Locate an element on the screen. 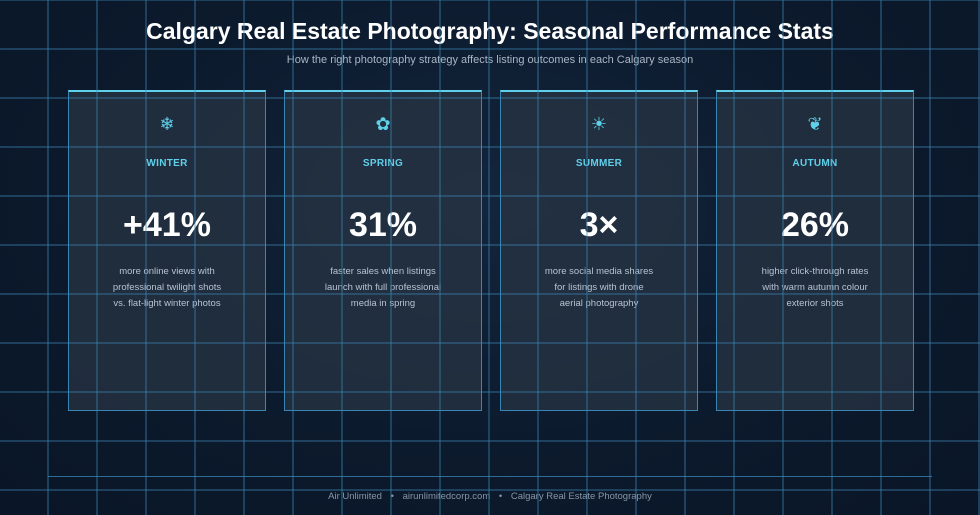 This screenshot has width=980, height=515. sun-icon: ☀ is located at coordinates (599, 124).